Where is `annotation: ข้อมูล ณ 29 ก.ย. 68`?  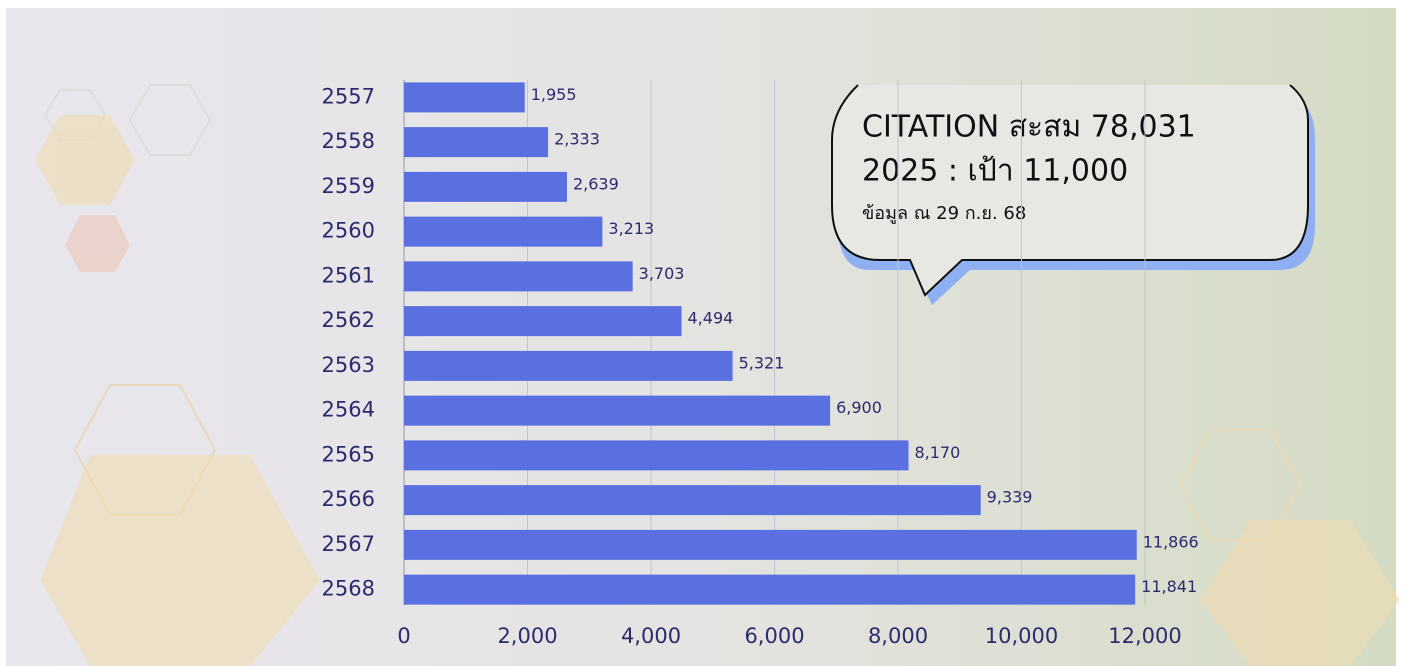
annotation: ข้อมูล ณ 29 ก.ย. 68 is located at coordinates (944, 213).